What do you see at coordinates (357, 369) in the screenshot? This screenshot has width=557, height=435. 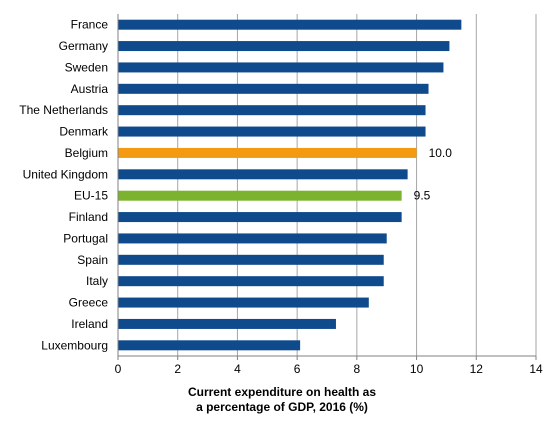 I see `x-tick-label: 8` at bounding box center [357, 369].